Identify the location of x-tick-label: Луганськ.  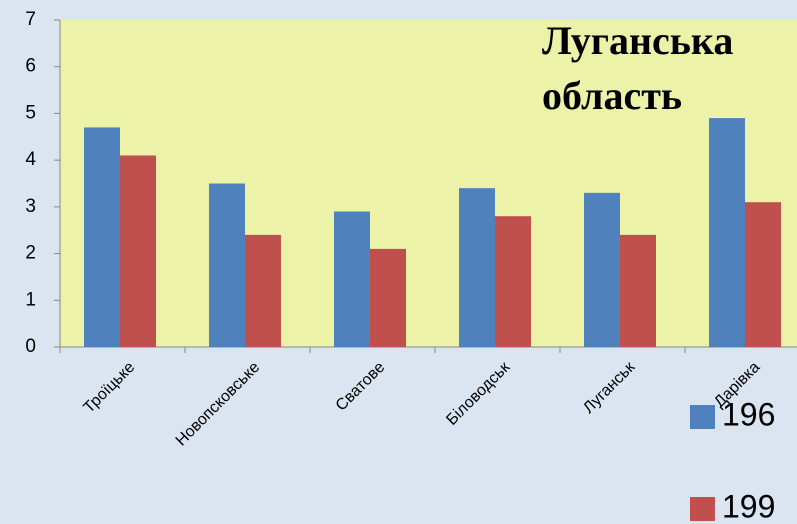
(609, 387).